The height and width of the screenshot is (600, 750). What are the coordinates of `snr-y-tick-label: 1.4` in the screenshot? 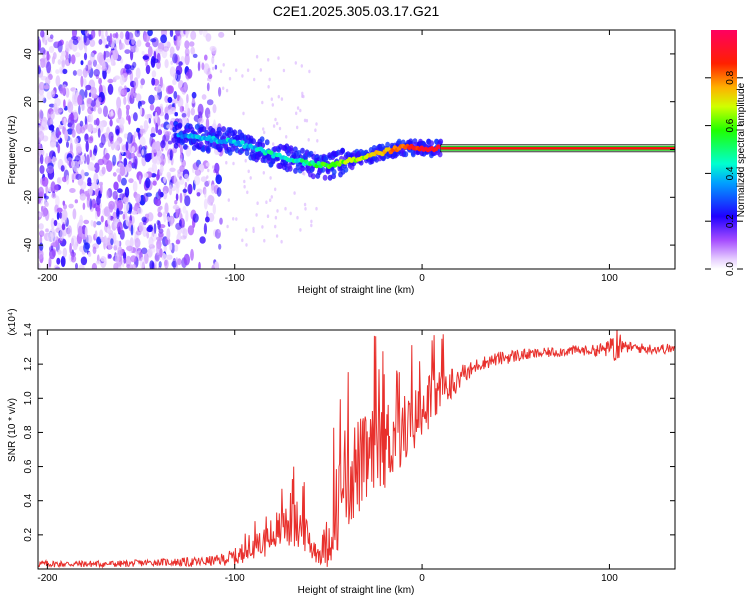 It's located at (28, 330).